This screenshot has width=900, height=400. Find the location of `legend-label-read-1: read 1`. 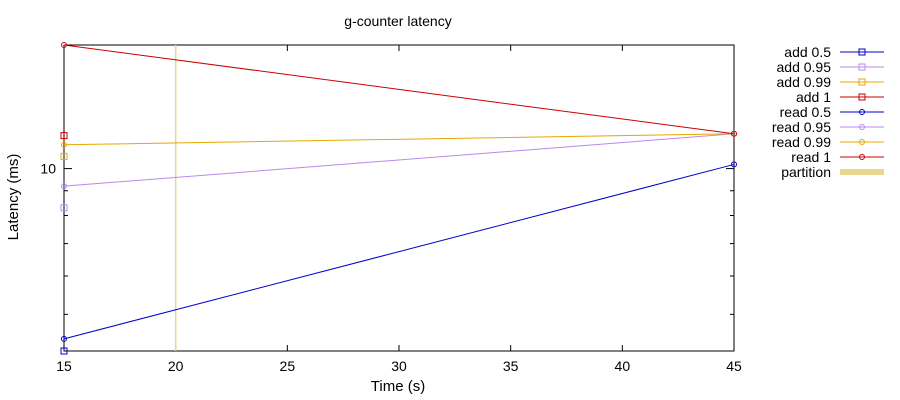

legend-label-read-1: read 1 is located at coordinates (811, 157).